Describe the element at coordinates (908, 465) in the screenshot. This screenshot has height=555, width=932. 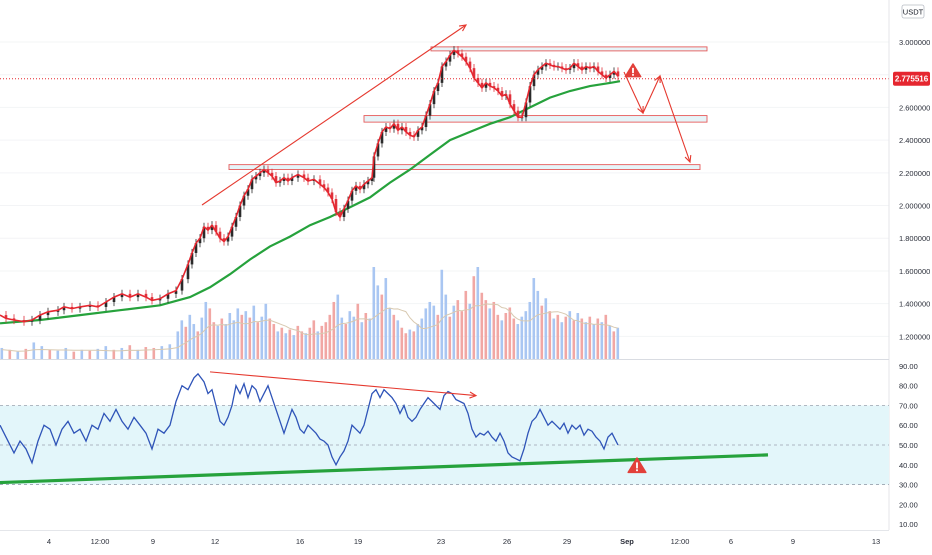
I see `rsi-tick-label: 40.00` at that location.